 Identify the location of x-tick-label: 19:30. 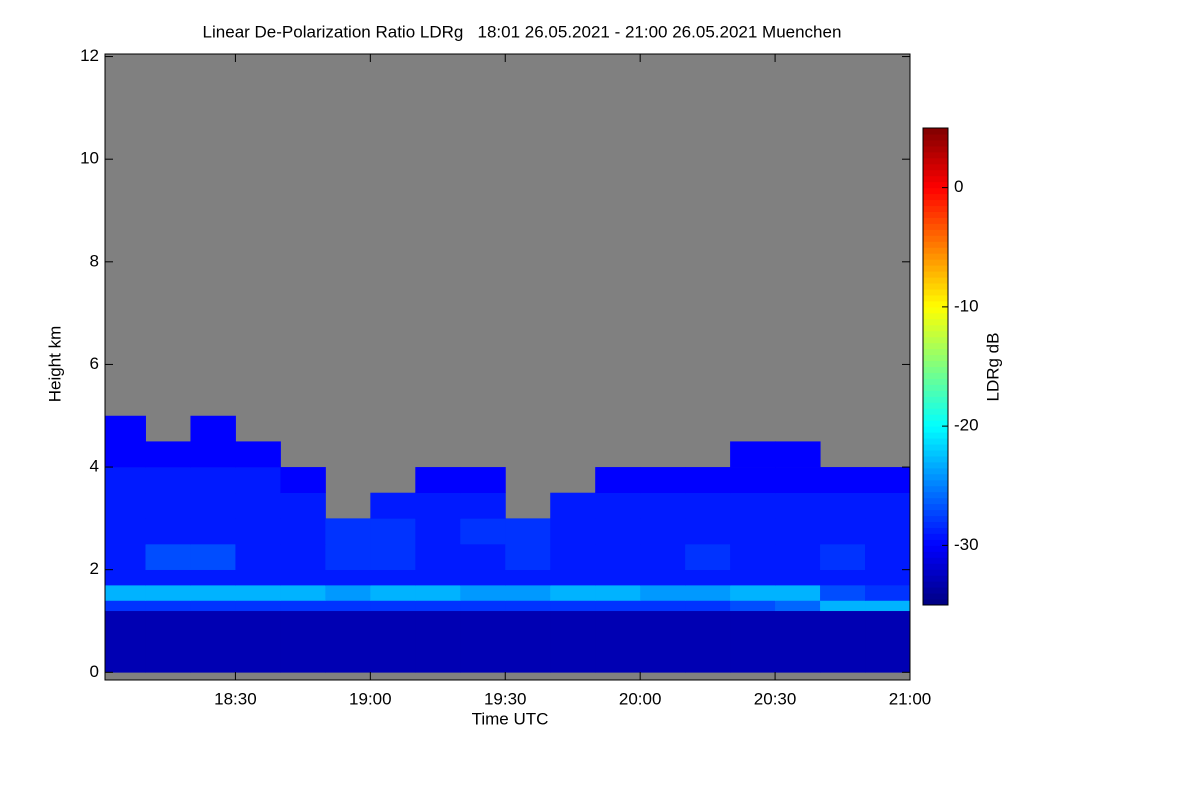
(505, 698).